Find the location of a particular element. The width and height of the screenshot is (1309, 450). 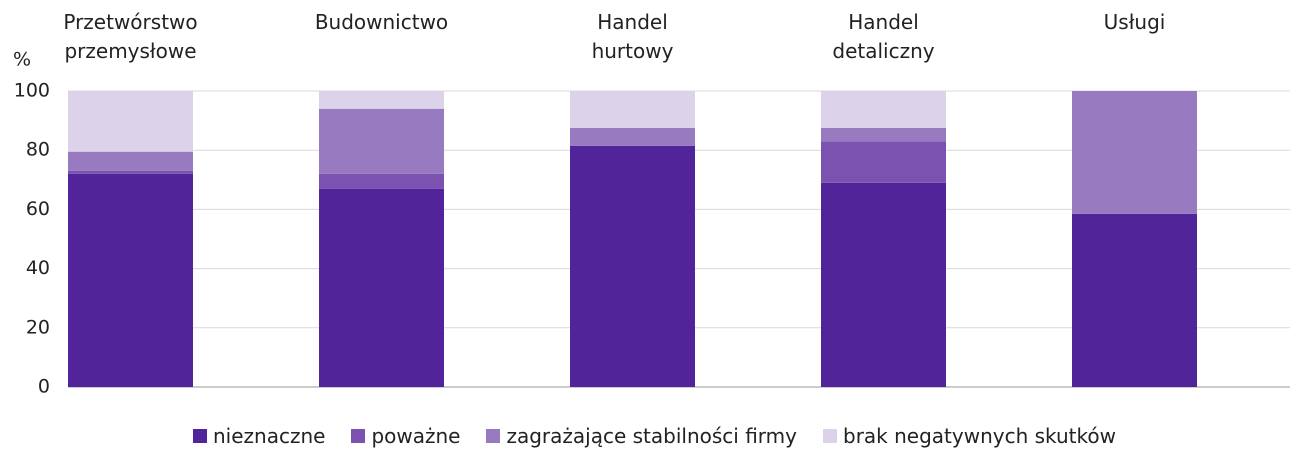

legend-item: poważne is located at coordinates (405, 436).